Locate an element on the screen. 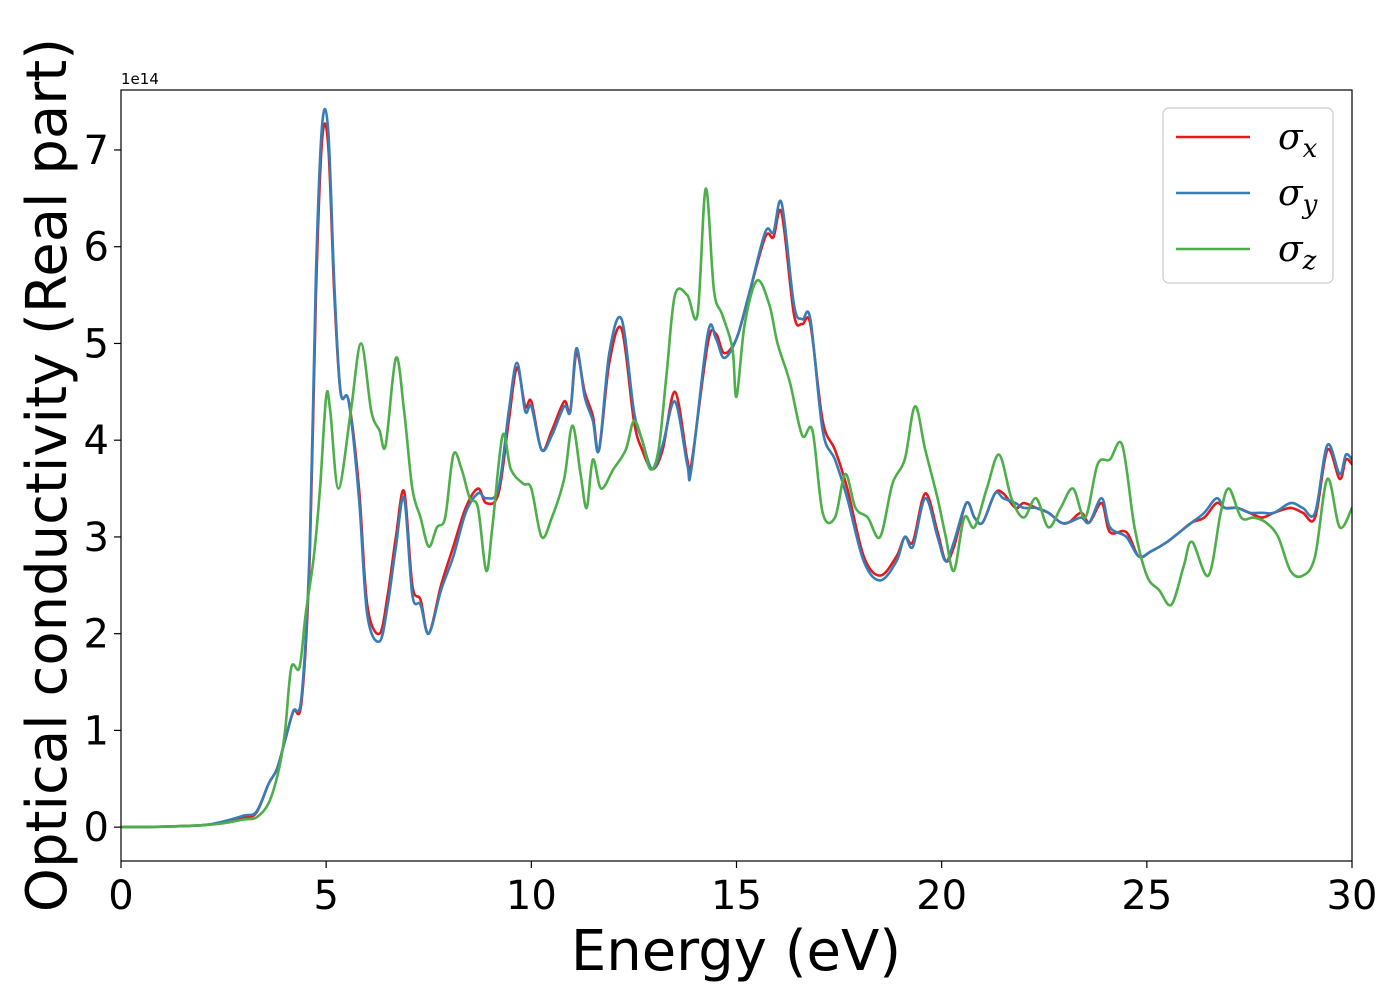 Image resolution: width=1400 pixels, height=1000 pixels. x-tick-label: 5 is located at coordinates (325, 896).